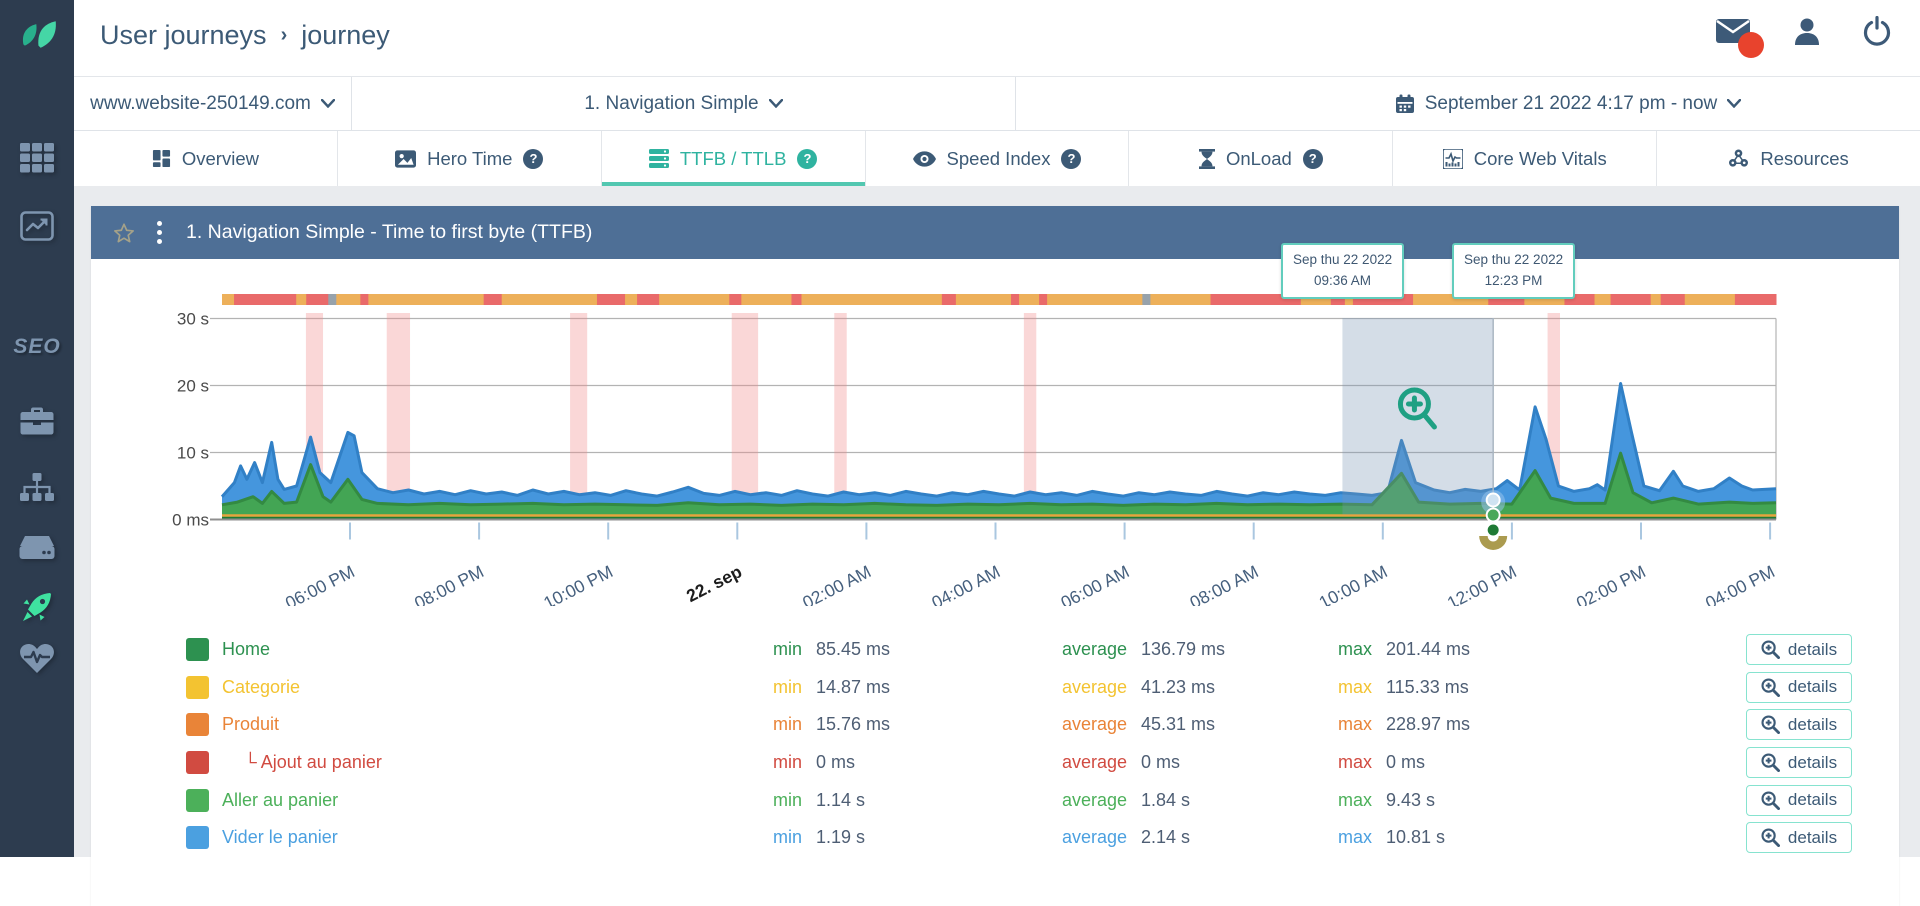 The width and height of the screenshot is (1920, 906). I want to click on x-axis-tick-label: 04:00 PM, so click(1740, 583).